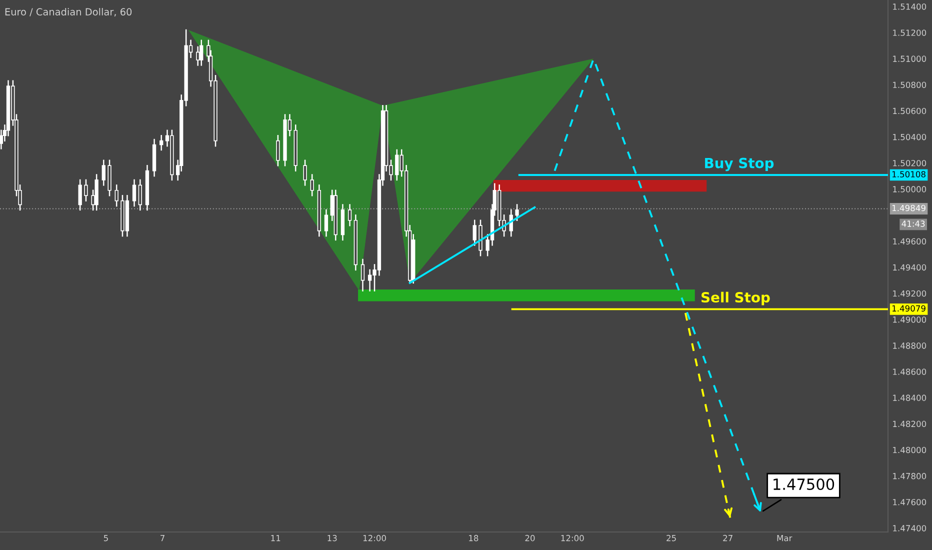 Image resolution: width=932 pixels, height=550 pixels. I want to click on y-tick-label: 1.48400, so click(909, 397).